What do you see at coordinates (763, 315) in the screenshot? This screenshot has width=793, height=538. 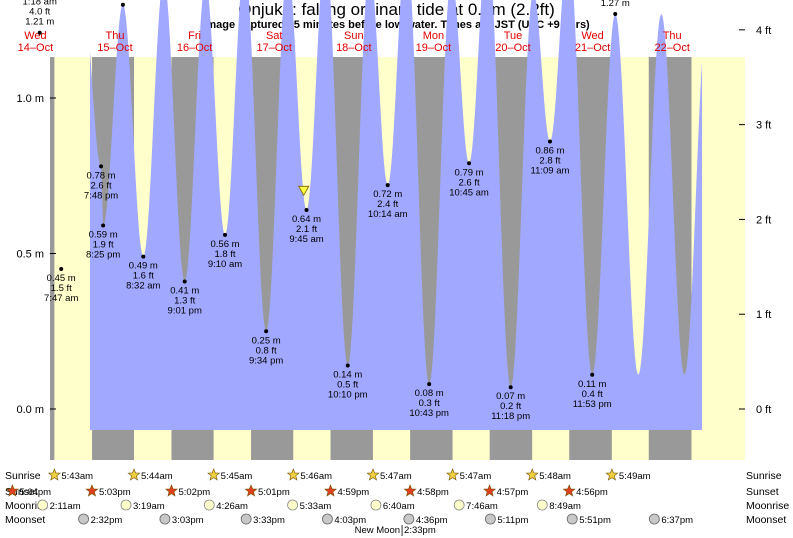 I see `y-tick-label-ft: 1 ft` at bounding box center [763, 315].